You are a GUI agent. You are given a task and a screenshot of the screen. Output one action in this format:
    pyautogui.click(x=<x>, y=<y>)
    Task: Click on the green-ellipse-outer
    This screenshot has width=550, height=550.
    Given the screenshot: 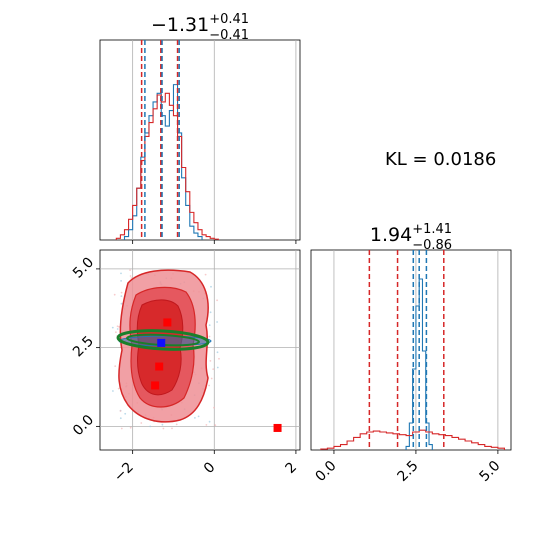 What is the action you would take?
    pyautogui.click(x=163, y=340)
    